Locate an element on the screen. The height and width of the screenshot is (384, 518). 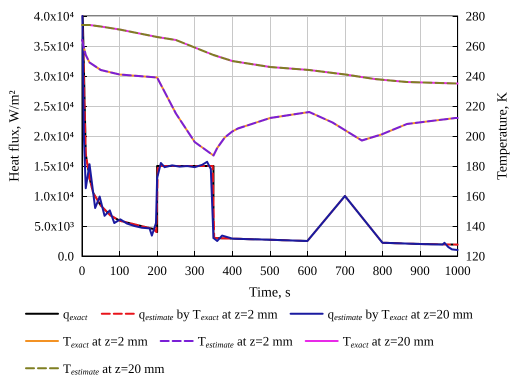
y-tick-label: 3.5x10⁴ is located at coordinates (54, 46).